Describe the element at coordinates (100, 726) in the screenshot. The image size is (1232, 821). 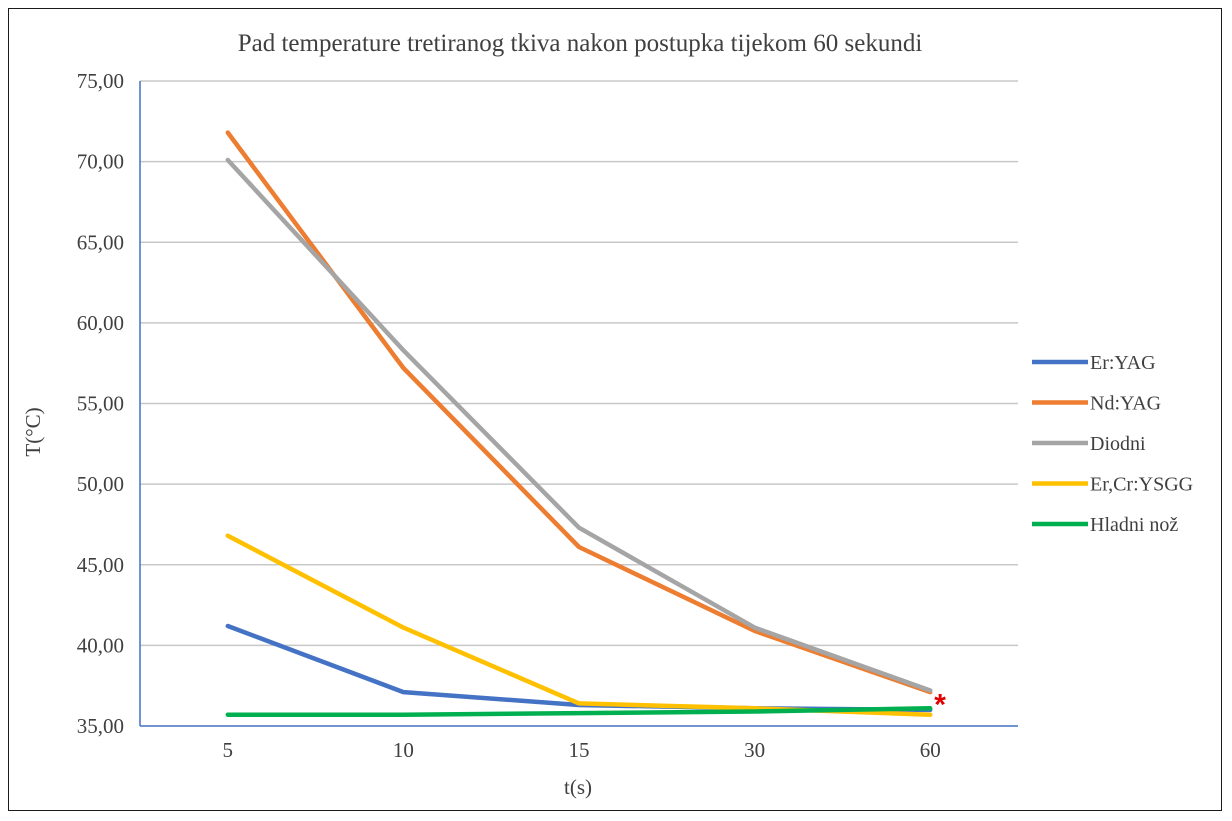
I see `y-tick-label: 35,00` at that location.